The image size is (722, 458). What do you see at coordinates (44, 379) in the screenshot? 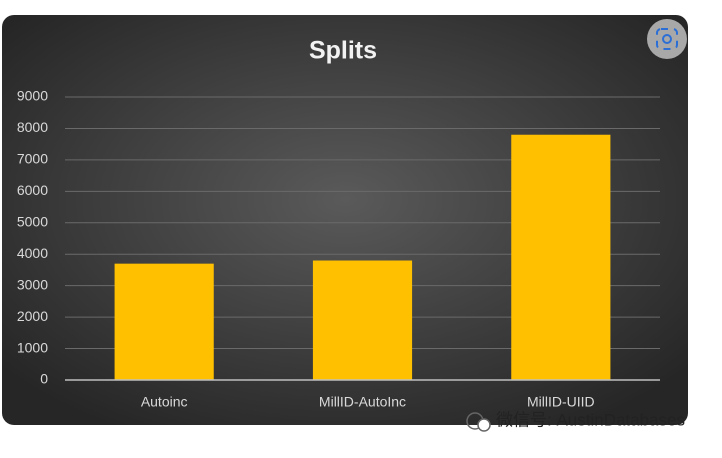
I see `y-tick-label: 0` at bounding box center [44, 379].